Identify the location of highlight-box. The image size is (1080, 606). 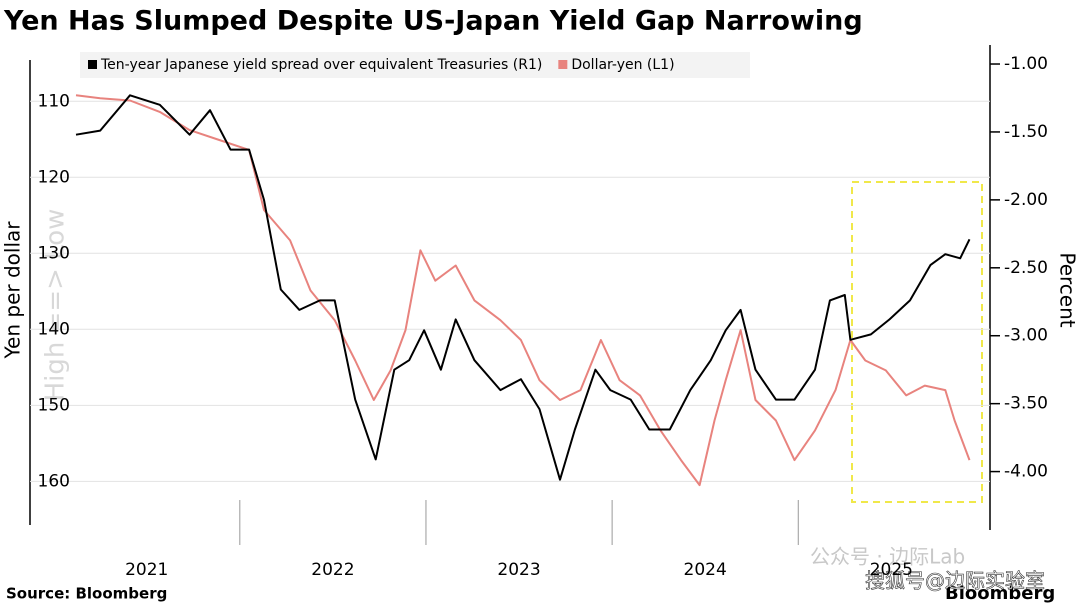
(917, 342).